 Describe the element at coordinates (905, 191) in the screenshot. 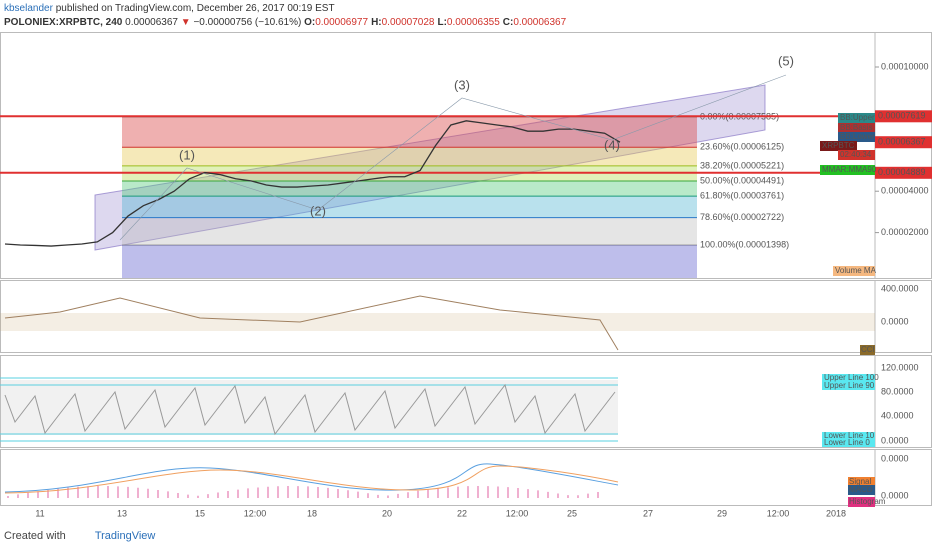

I see `price-tick-label: 0.00004000` at that location.